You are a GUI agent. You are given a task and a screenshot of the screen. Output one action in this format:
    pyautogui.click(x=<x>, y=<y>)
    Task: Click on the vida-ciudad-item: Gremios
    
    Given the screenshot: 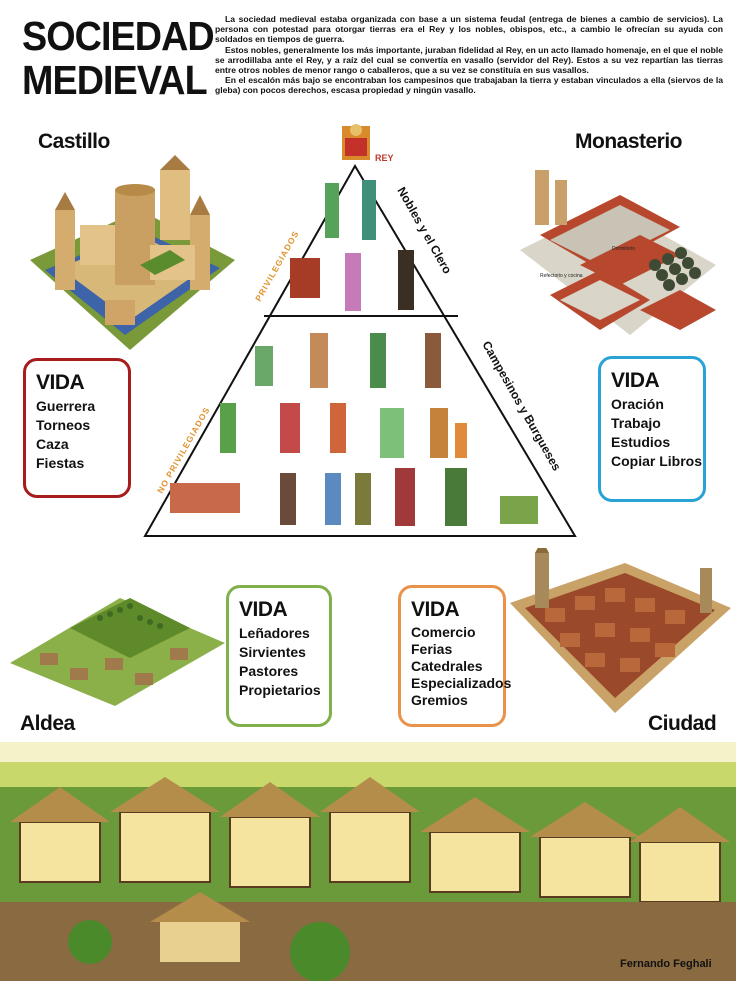 What is the action you would take?
    pyautogui.click(x=439, y=700)
    